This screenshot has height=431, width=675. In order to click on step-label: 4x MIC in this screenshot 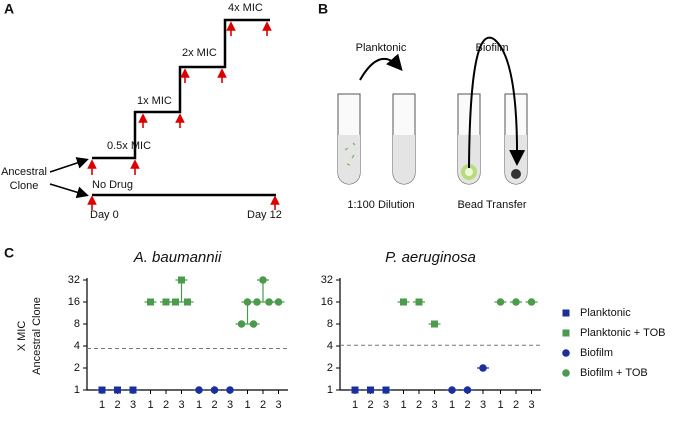, I will do `click(245, 8)`.